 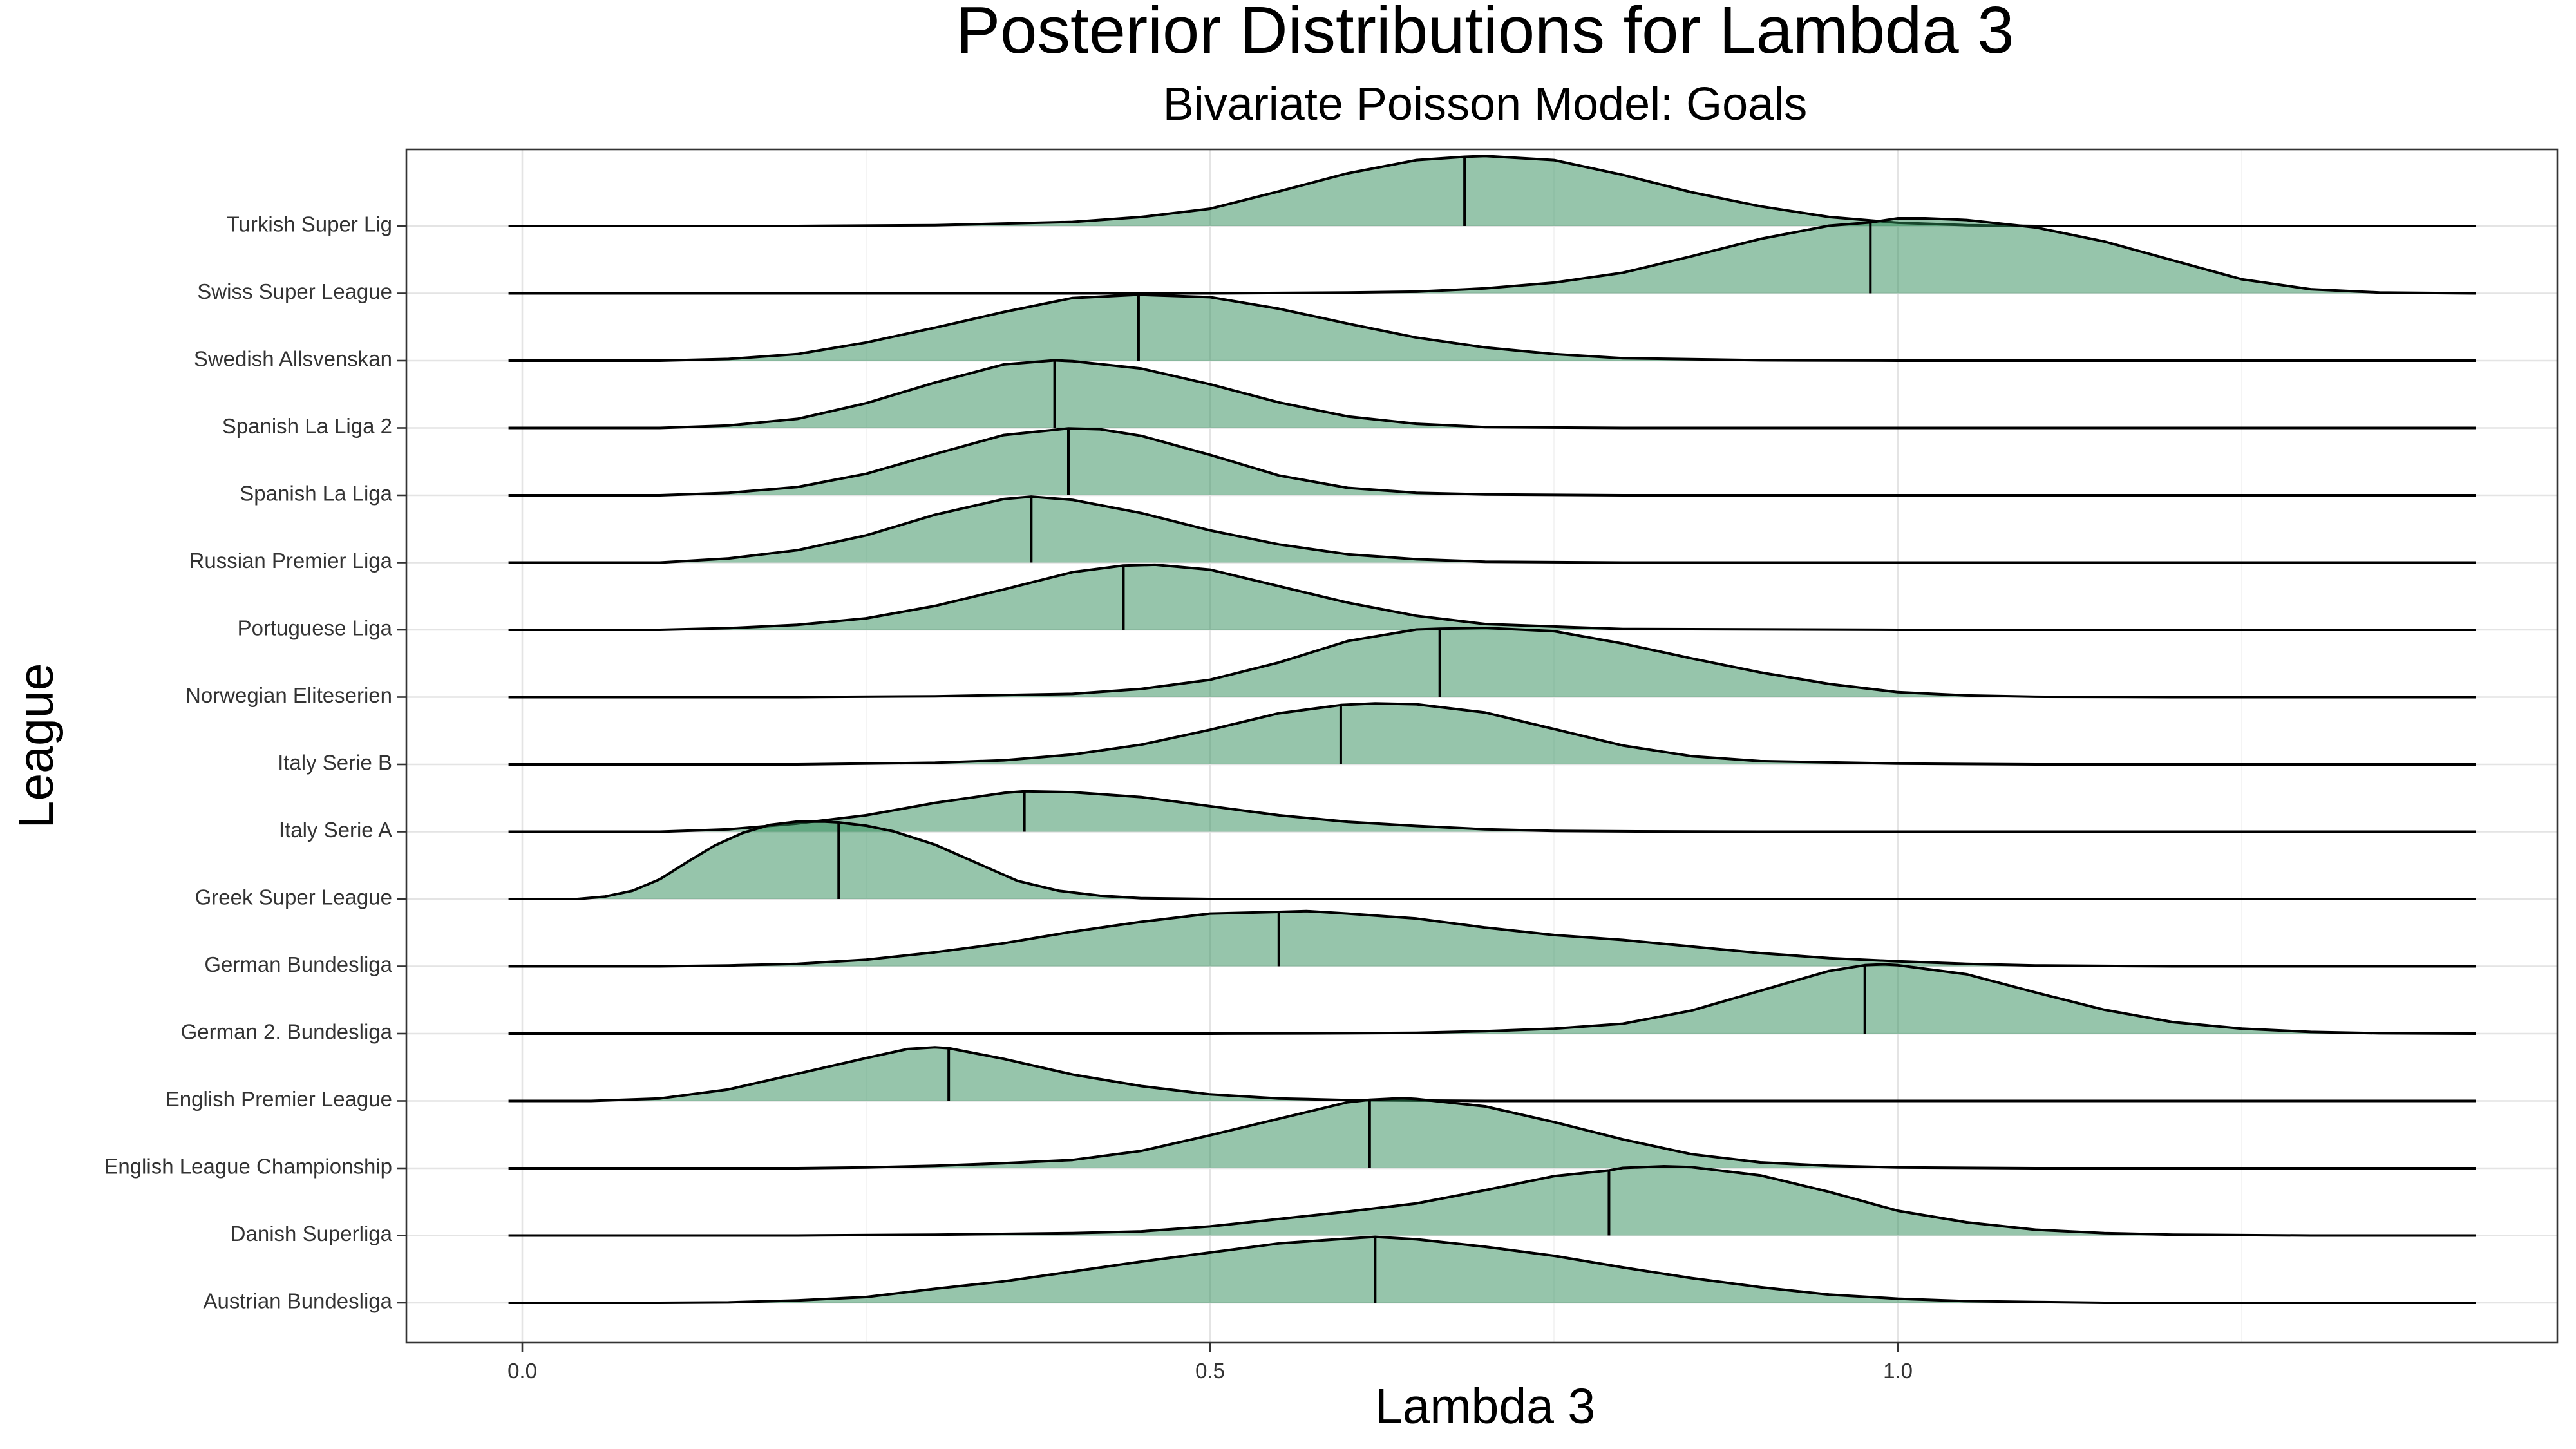 What do you see at coordinates (1898, 1371) in the screenshot?
I see `x-tick-label: 1.0` at bounding box center [1898, 1371].